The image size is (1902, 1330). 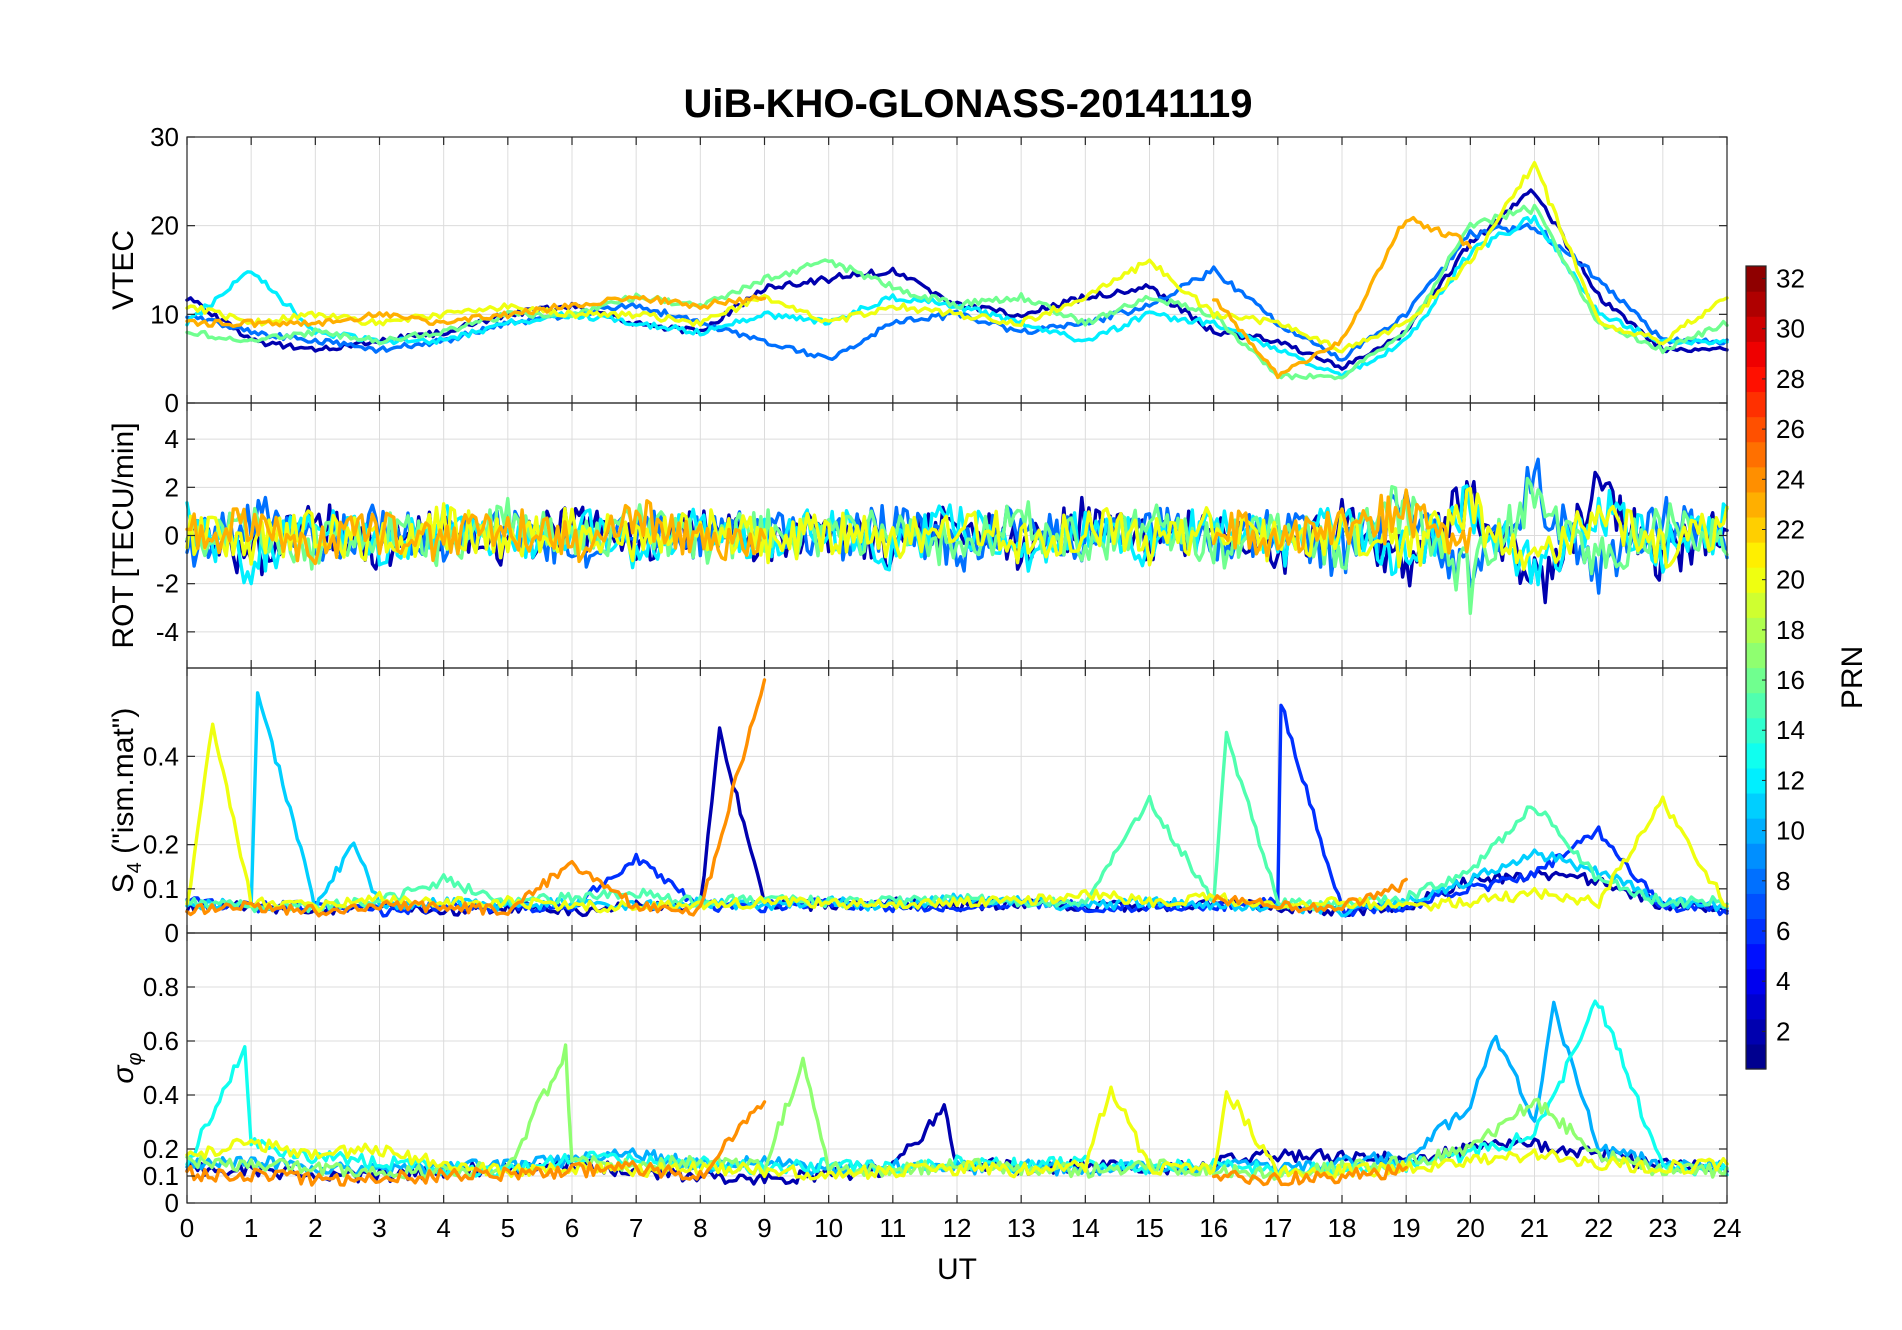 What do you see at coordinates (123, 270) in the screenshot?
I see `y-axis-label-vtec: VTEC` at bounding box center [123, 270].